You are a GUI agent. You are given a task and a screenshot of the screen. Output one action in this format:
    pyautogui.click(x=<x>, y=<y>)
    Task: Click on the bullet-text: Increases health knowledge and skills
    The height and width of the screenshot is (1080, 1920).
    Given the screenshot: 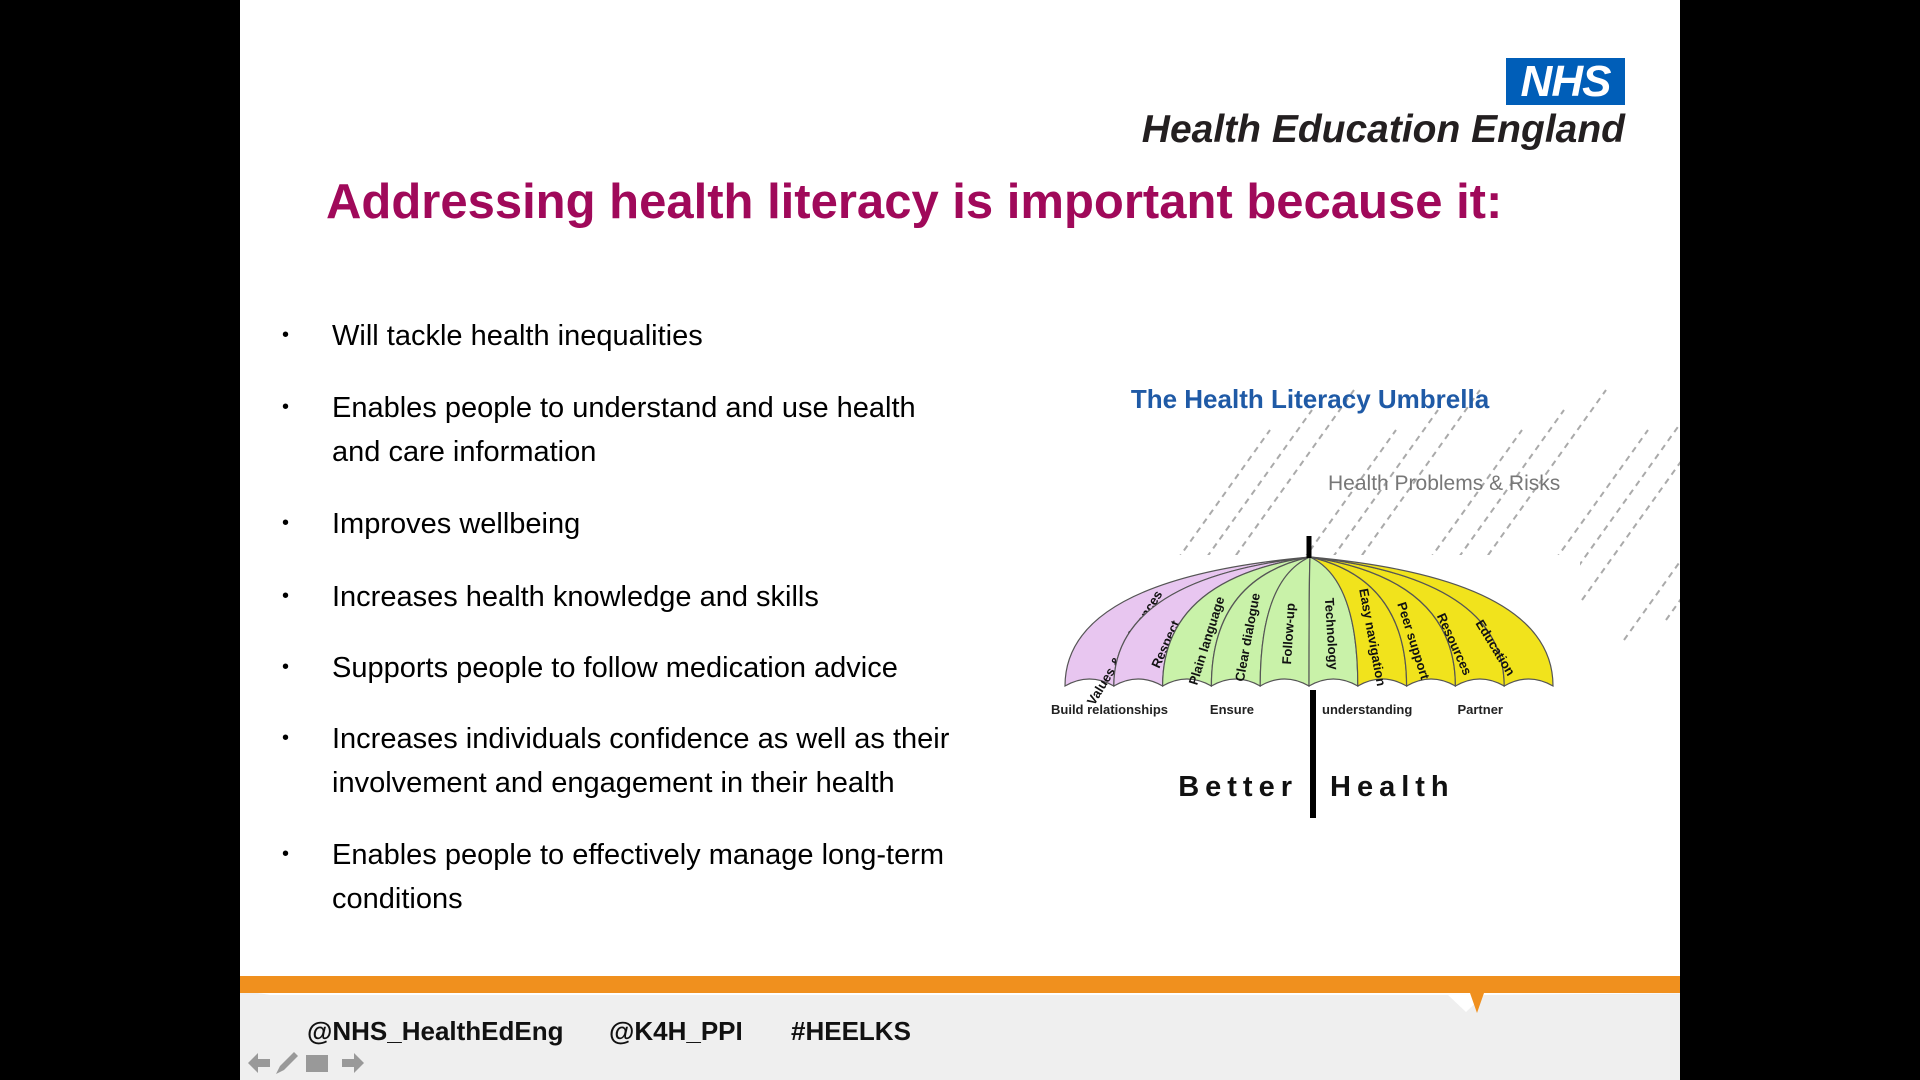 What is the action you would take?
    pyautogui.click(x=575, y=597)
    